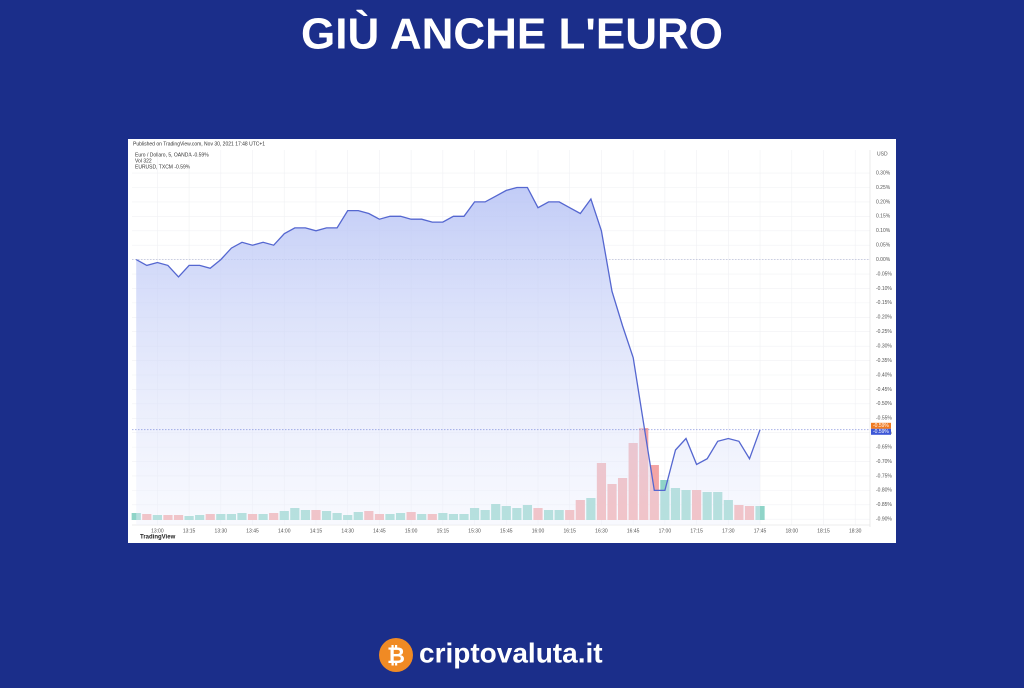 The height and width of the screenshot is (688, 1024). I want to click on y-tick-label: 0.15%, so click(883, 217).